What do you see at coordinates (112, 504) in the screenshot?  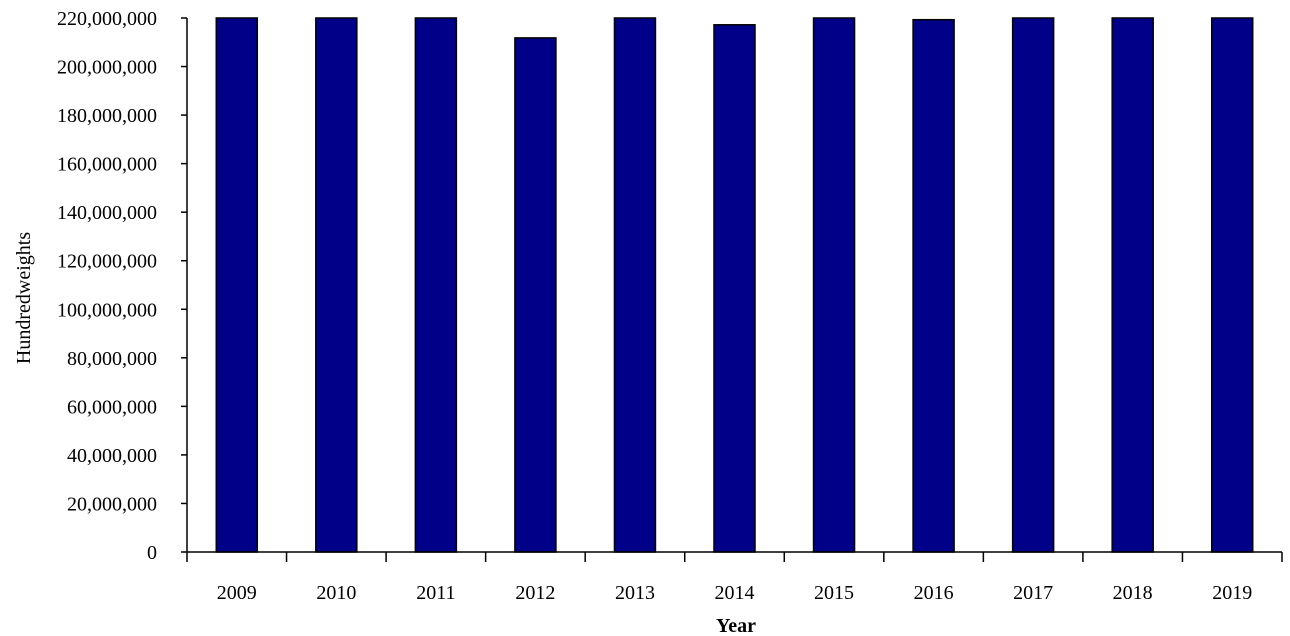 I see `y-tick-label: 20,000,000` at bounding box center [112, 504].